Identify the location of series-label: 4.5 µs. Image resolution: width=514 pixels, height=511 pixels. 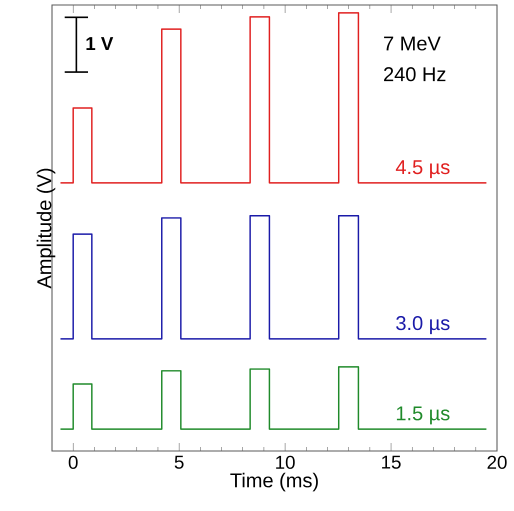
(423, 169).